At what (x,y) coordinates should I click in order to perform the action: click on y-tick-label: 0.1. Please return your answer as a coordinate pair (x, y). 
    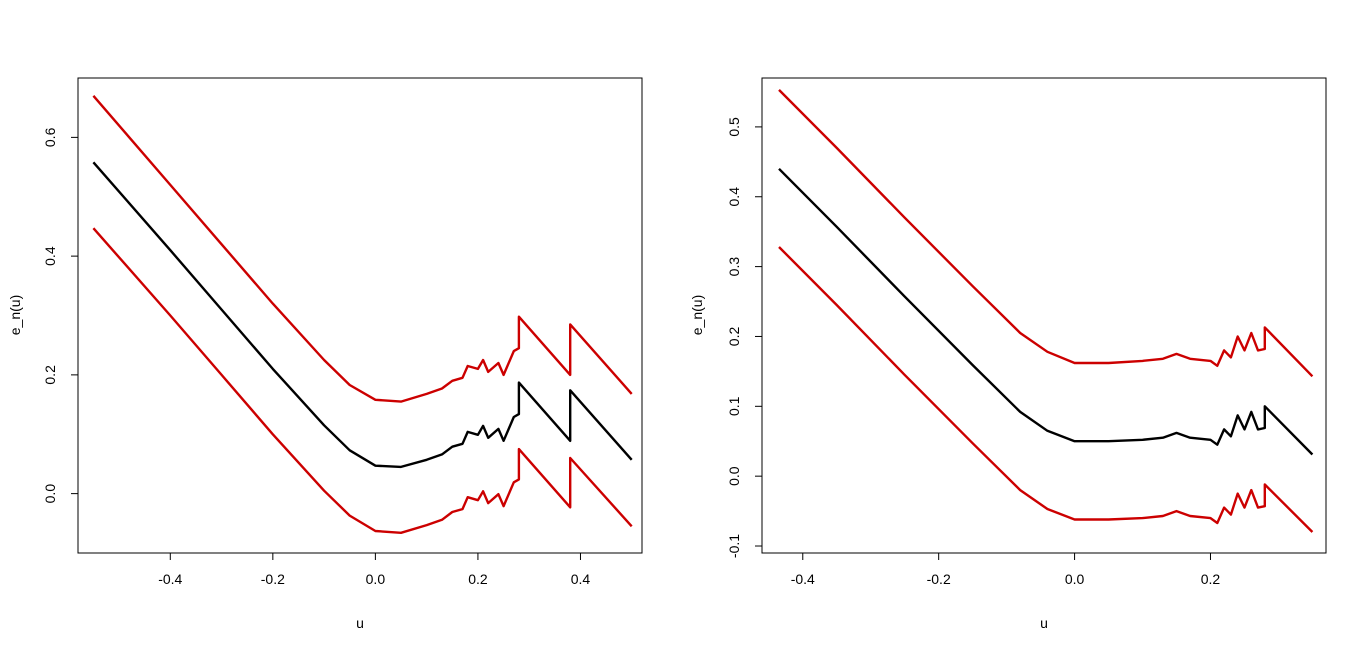
    Looking at the image, I should click on (734, 406).